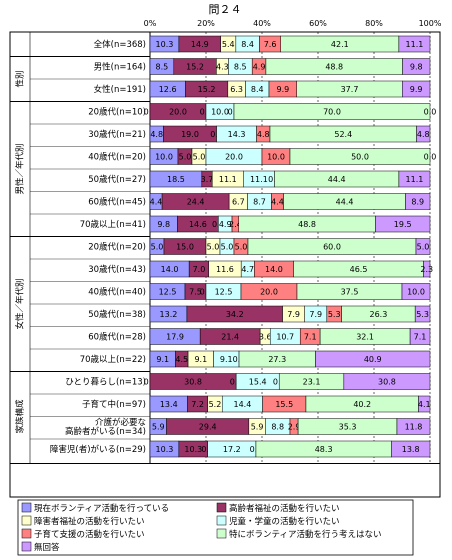  Describe the element at coordinates (235, 314) in the screenshot. I see `data-label: 34.2` at that location.